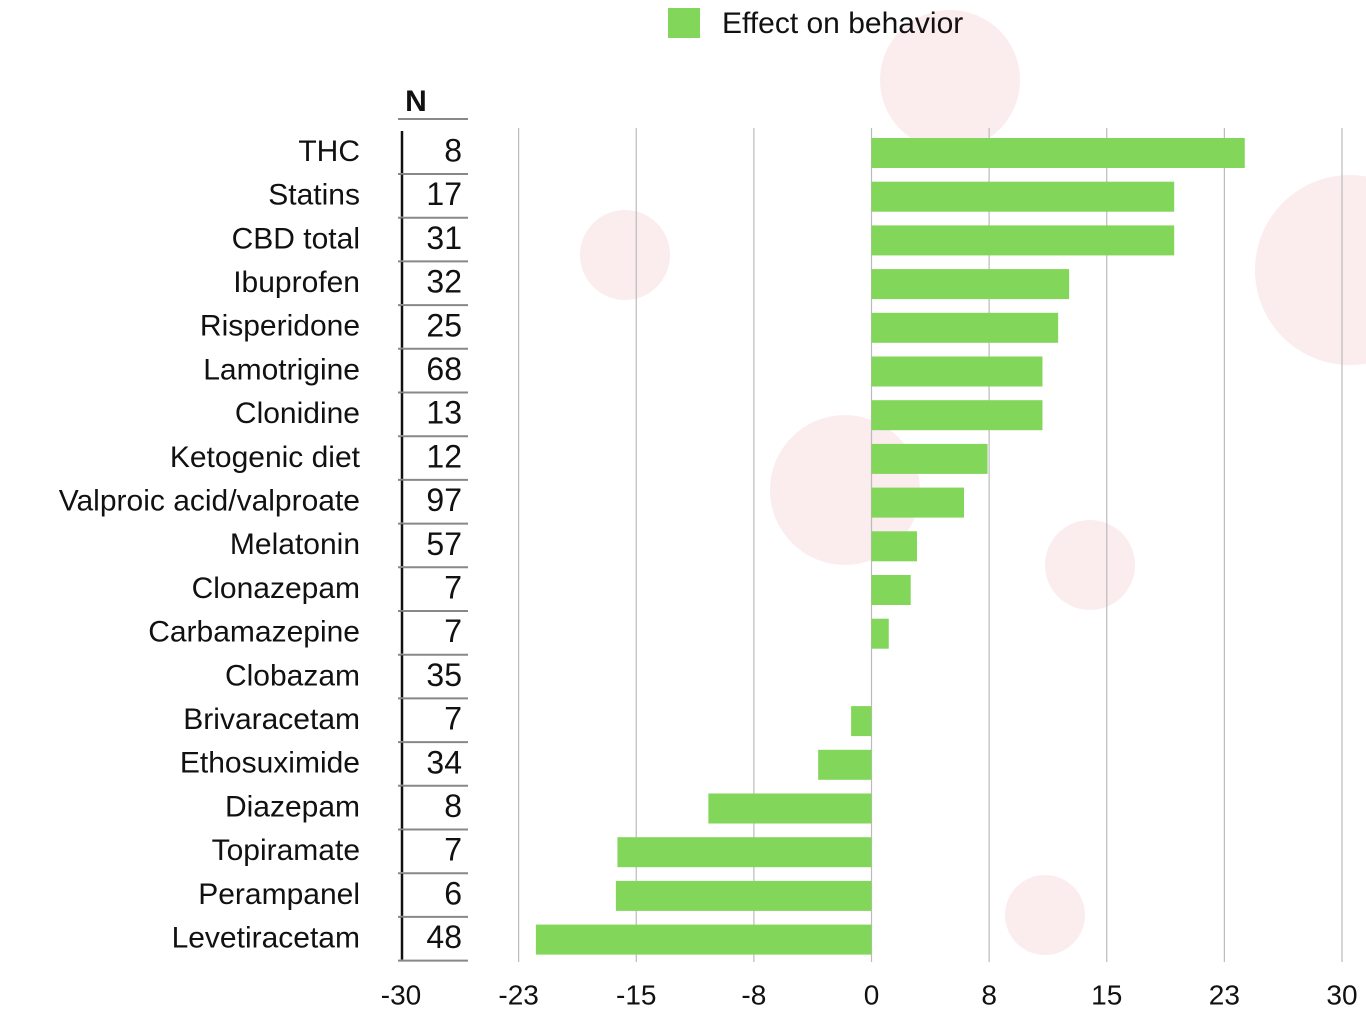 Image resolution: width=1366 pixels, height=1014 pixels. What do you see at coordinates (296, 238) in the screenshot?
I see `category-label: CBD total` at bounding box center [296, 238].